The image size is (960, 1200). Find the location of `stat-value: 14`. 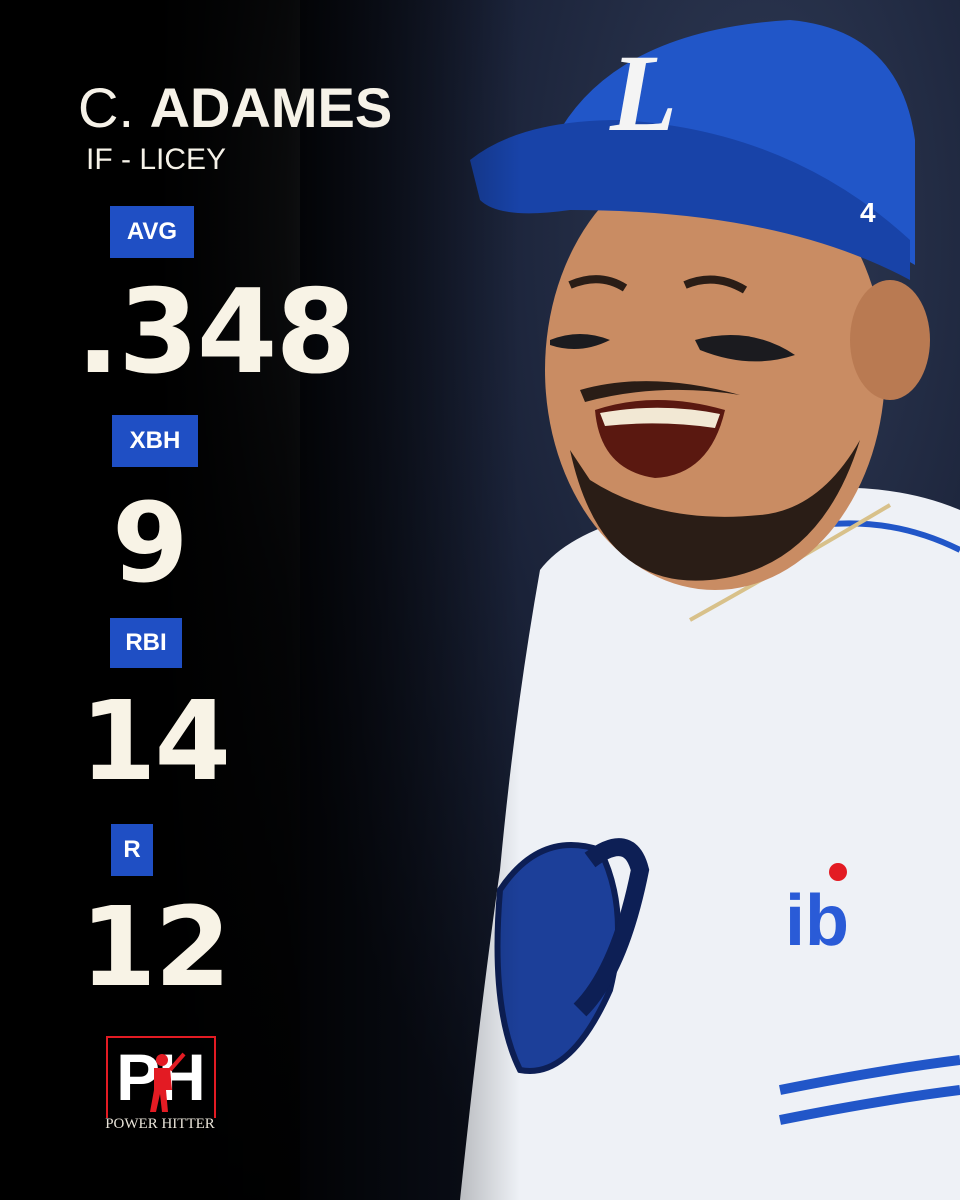

stat-value: 14 is located at coordinates (155, 741).